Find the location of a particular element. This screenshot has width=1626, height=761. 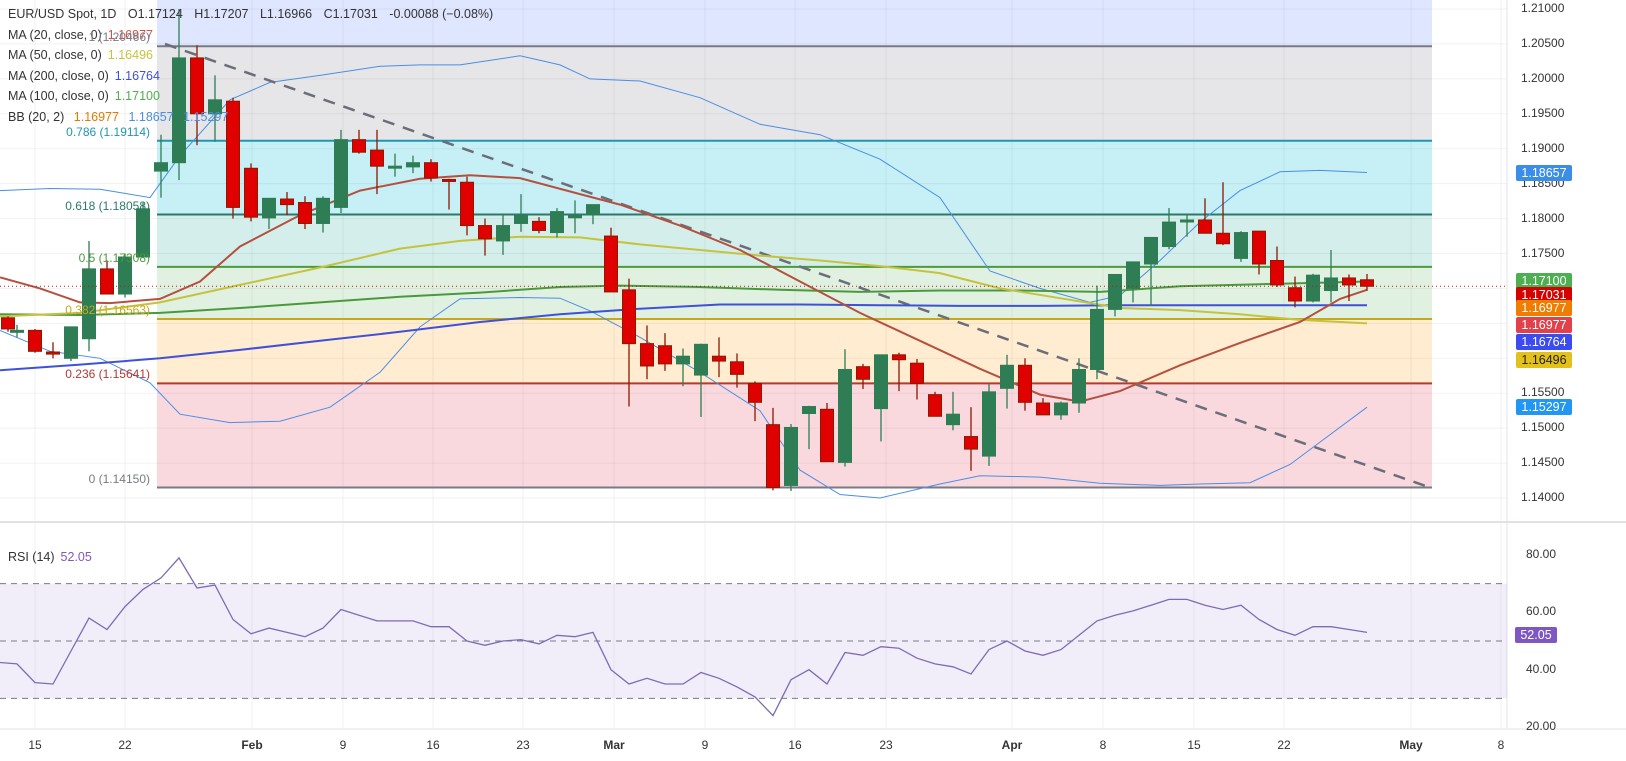

low-value: L1.16966 is located at coordinates (286, 14).